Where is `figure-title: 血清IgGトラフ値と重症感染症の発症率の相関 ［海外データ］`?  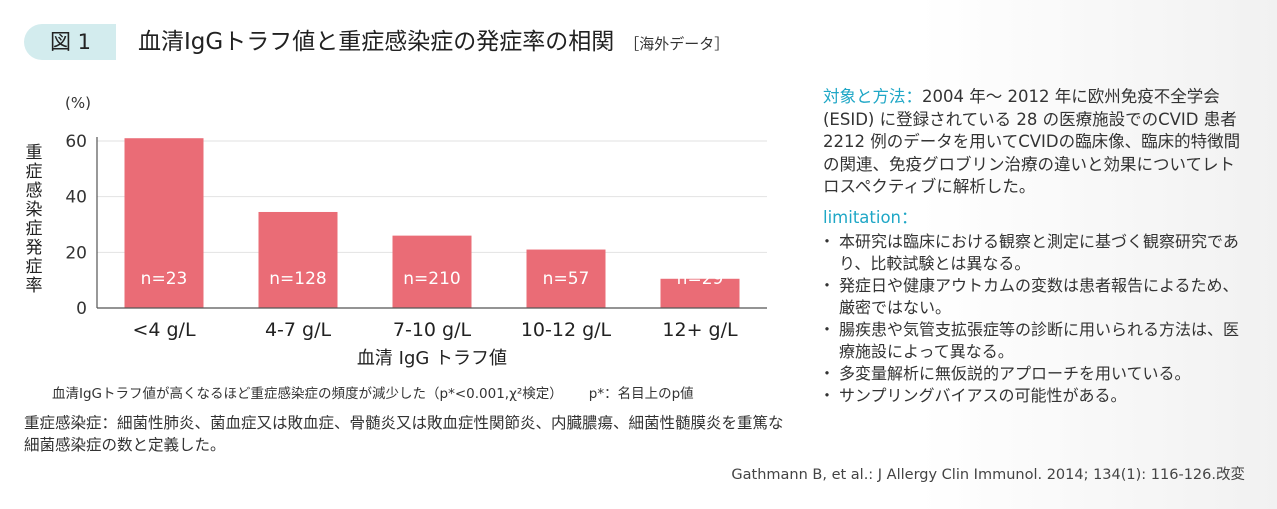 figure-title: 血清IgGトラフ値と重症感染症の発症率の相関 ［海外データ］ is located at coordinates (433, 43).